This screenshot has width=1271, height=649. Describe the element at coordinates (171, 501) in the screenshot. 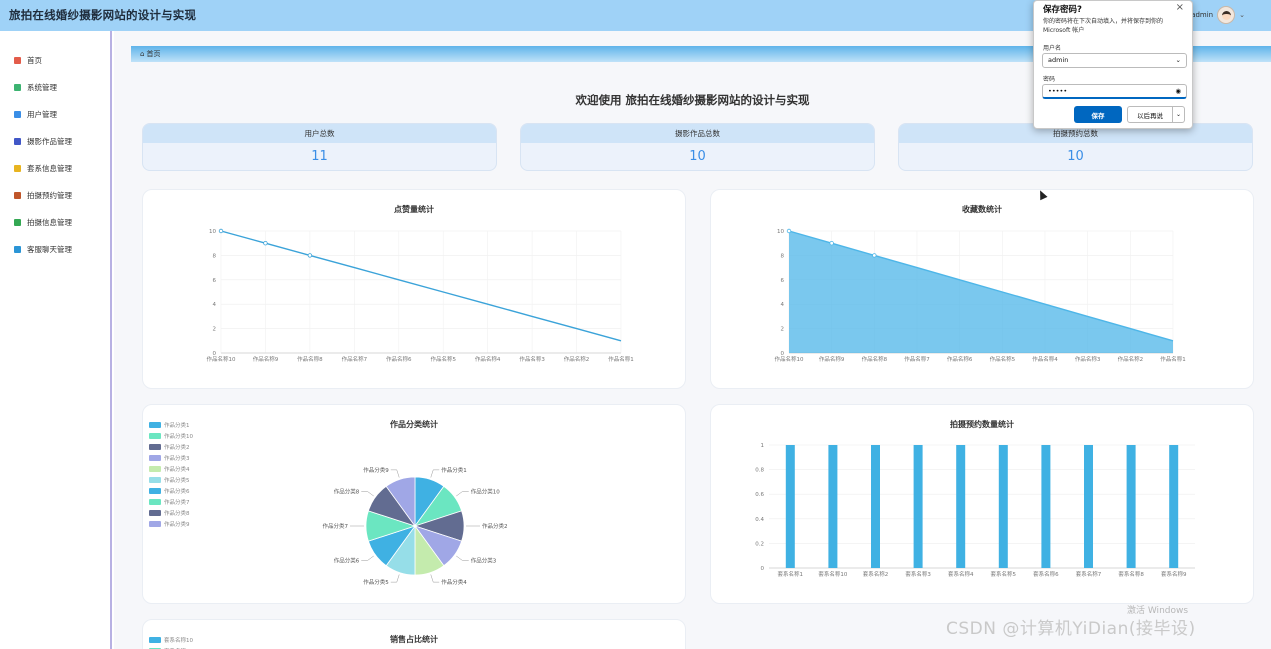

I see `legend-item: 作品分类7` at that location.